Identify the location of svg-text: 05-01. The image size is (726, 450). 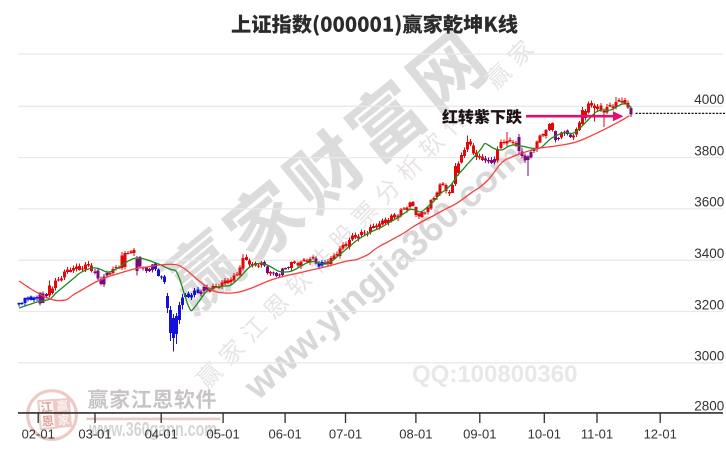
(222, 434).